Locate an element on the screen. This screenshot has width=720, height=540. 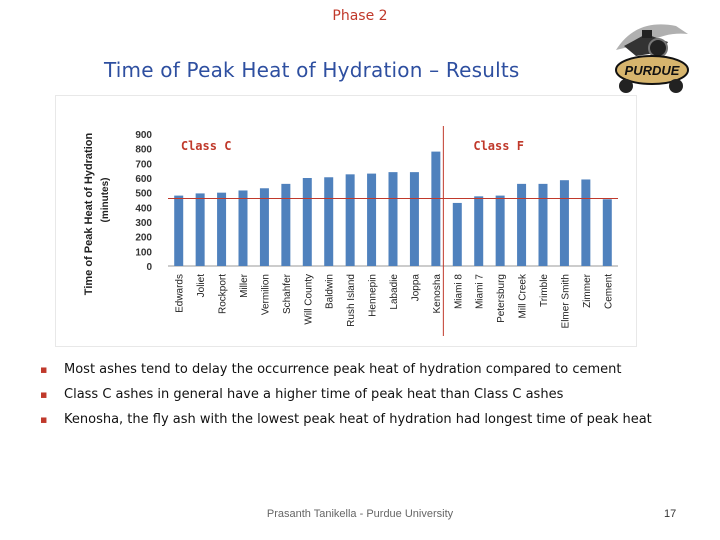
y-axis-label-line1: Time of Peak Heat of Hydration is located at coordinates (89, 214).